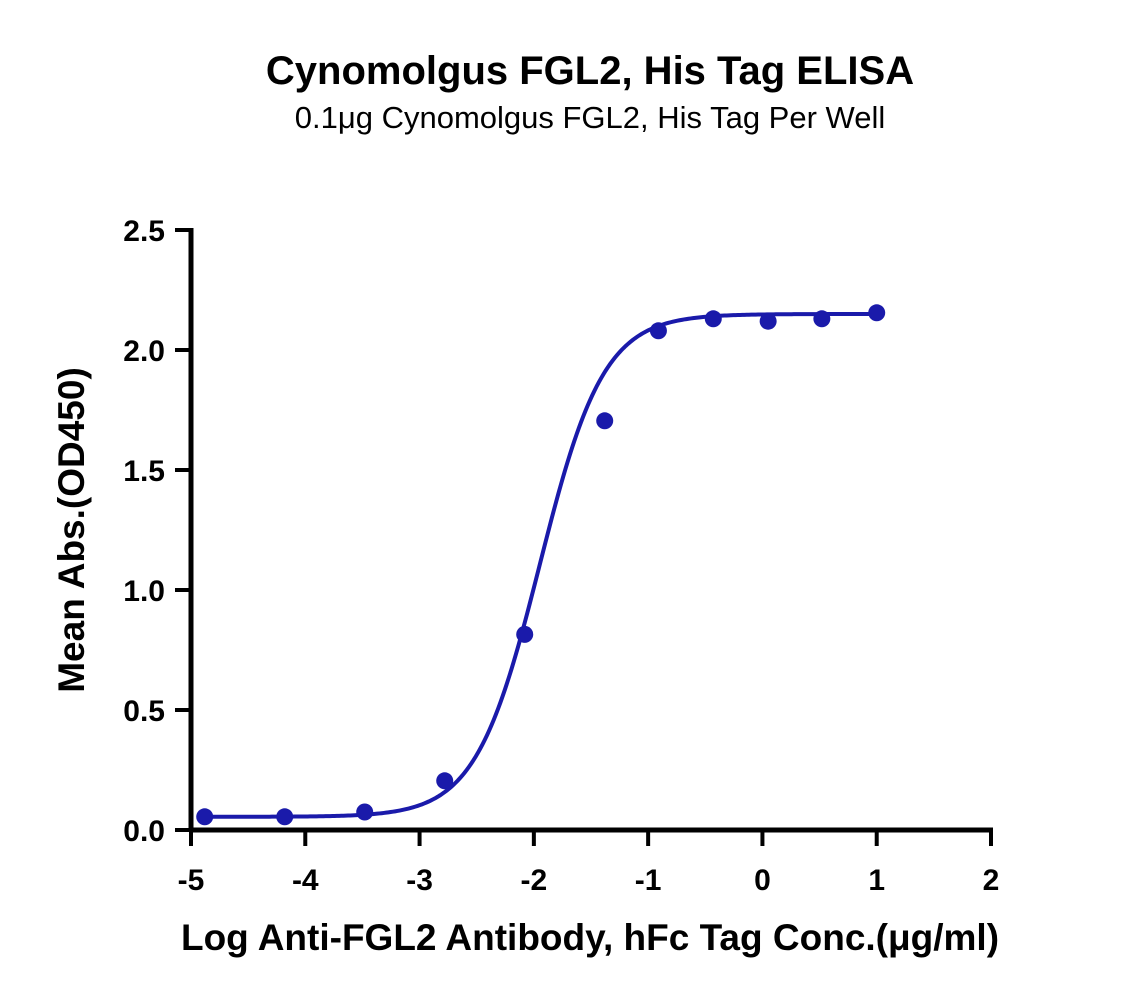 This screenshot has height=1004, width=1133. I want to click on y-tick-label: 1.5, so click(144, 471).